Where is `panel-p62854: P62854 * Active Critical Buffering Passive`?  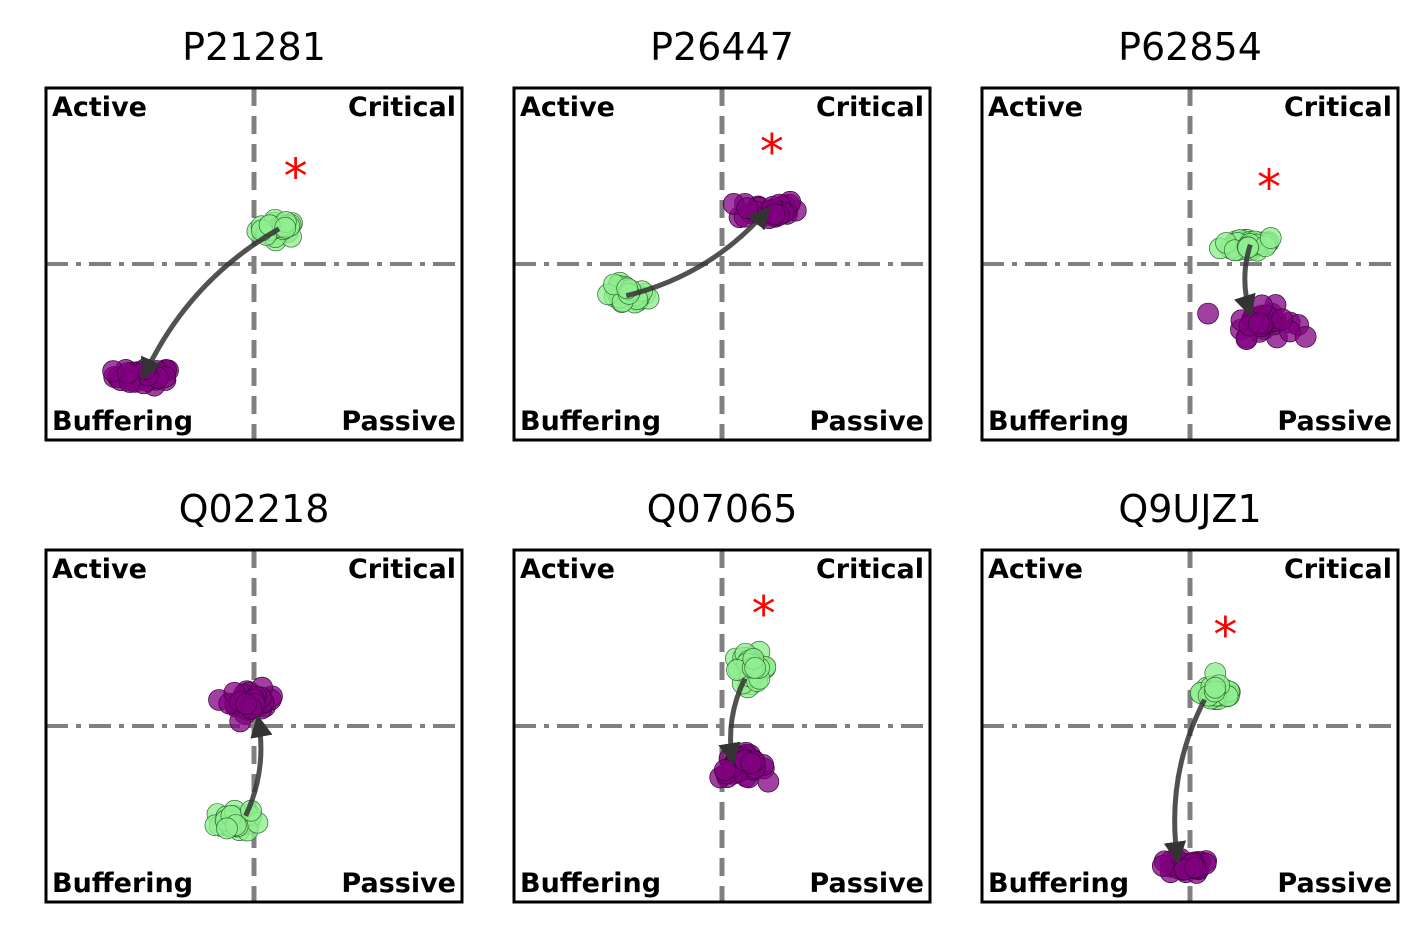 panel-p62854: P62854 * Active Critical Buffering Passive is located at coordinates (1190, 233).